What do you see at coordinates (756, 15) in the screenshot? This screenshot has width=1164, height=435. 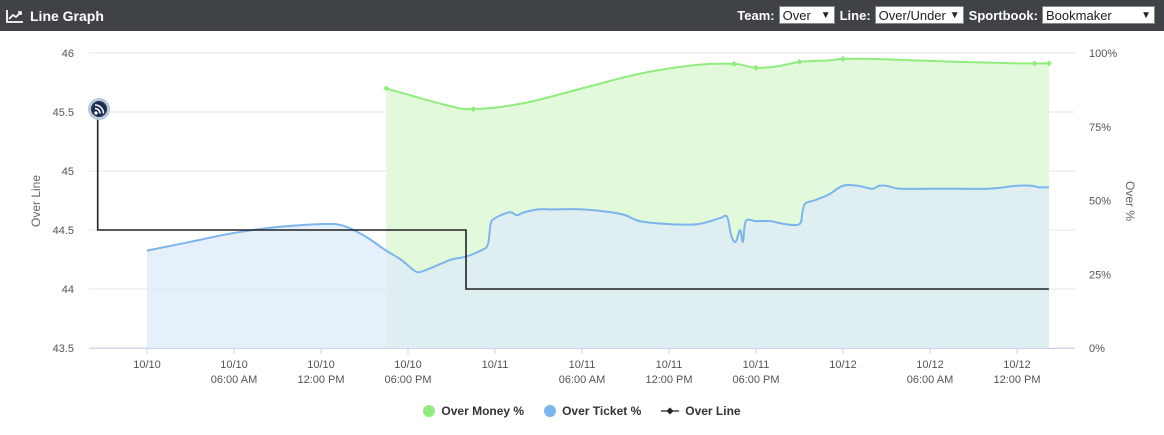 I see `team-filter-label: Team:` at bounding box center [756, 15].